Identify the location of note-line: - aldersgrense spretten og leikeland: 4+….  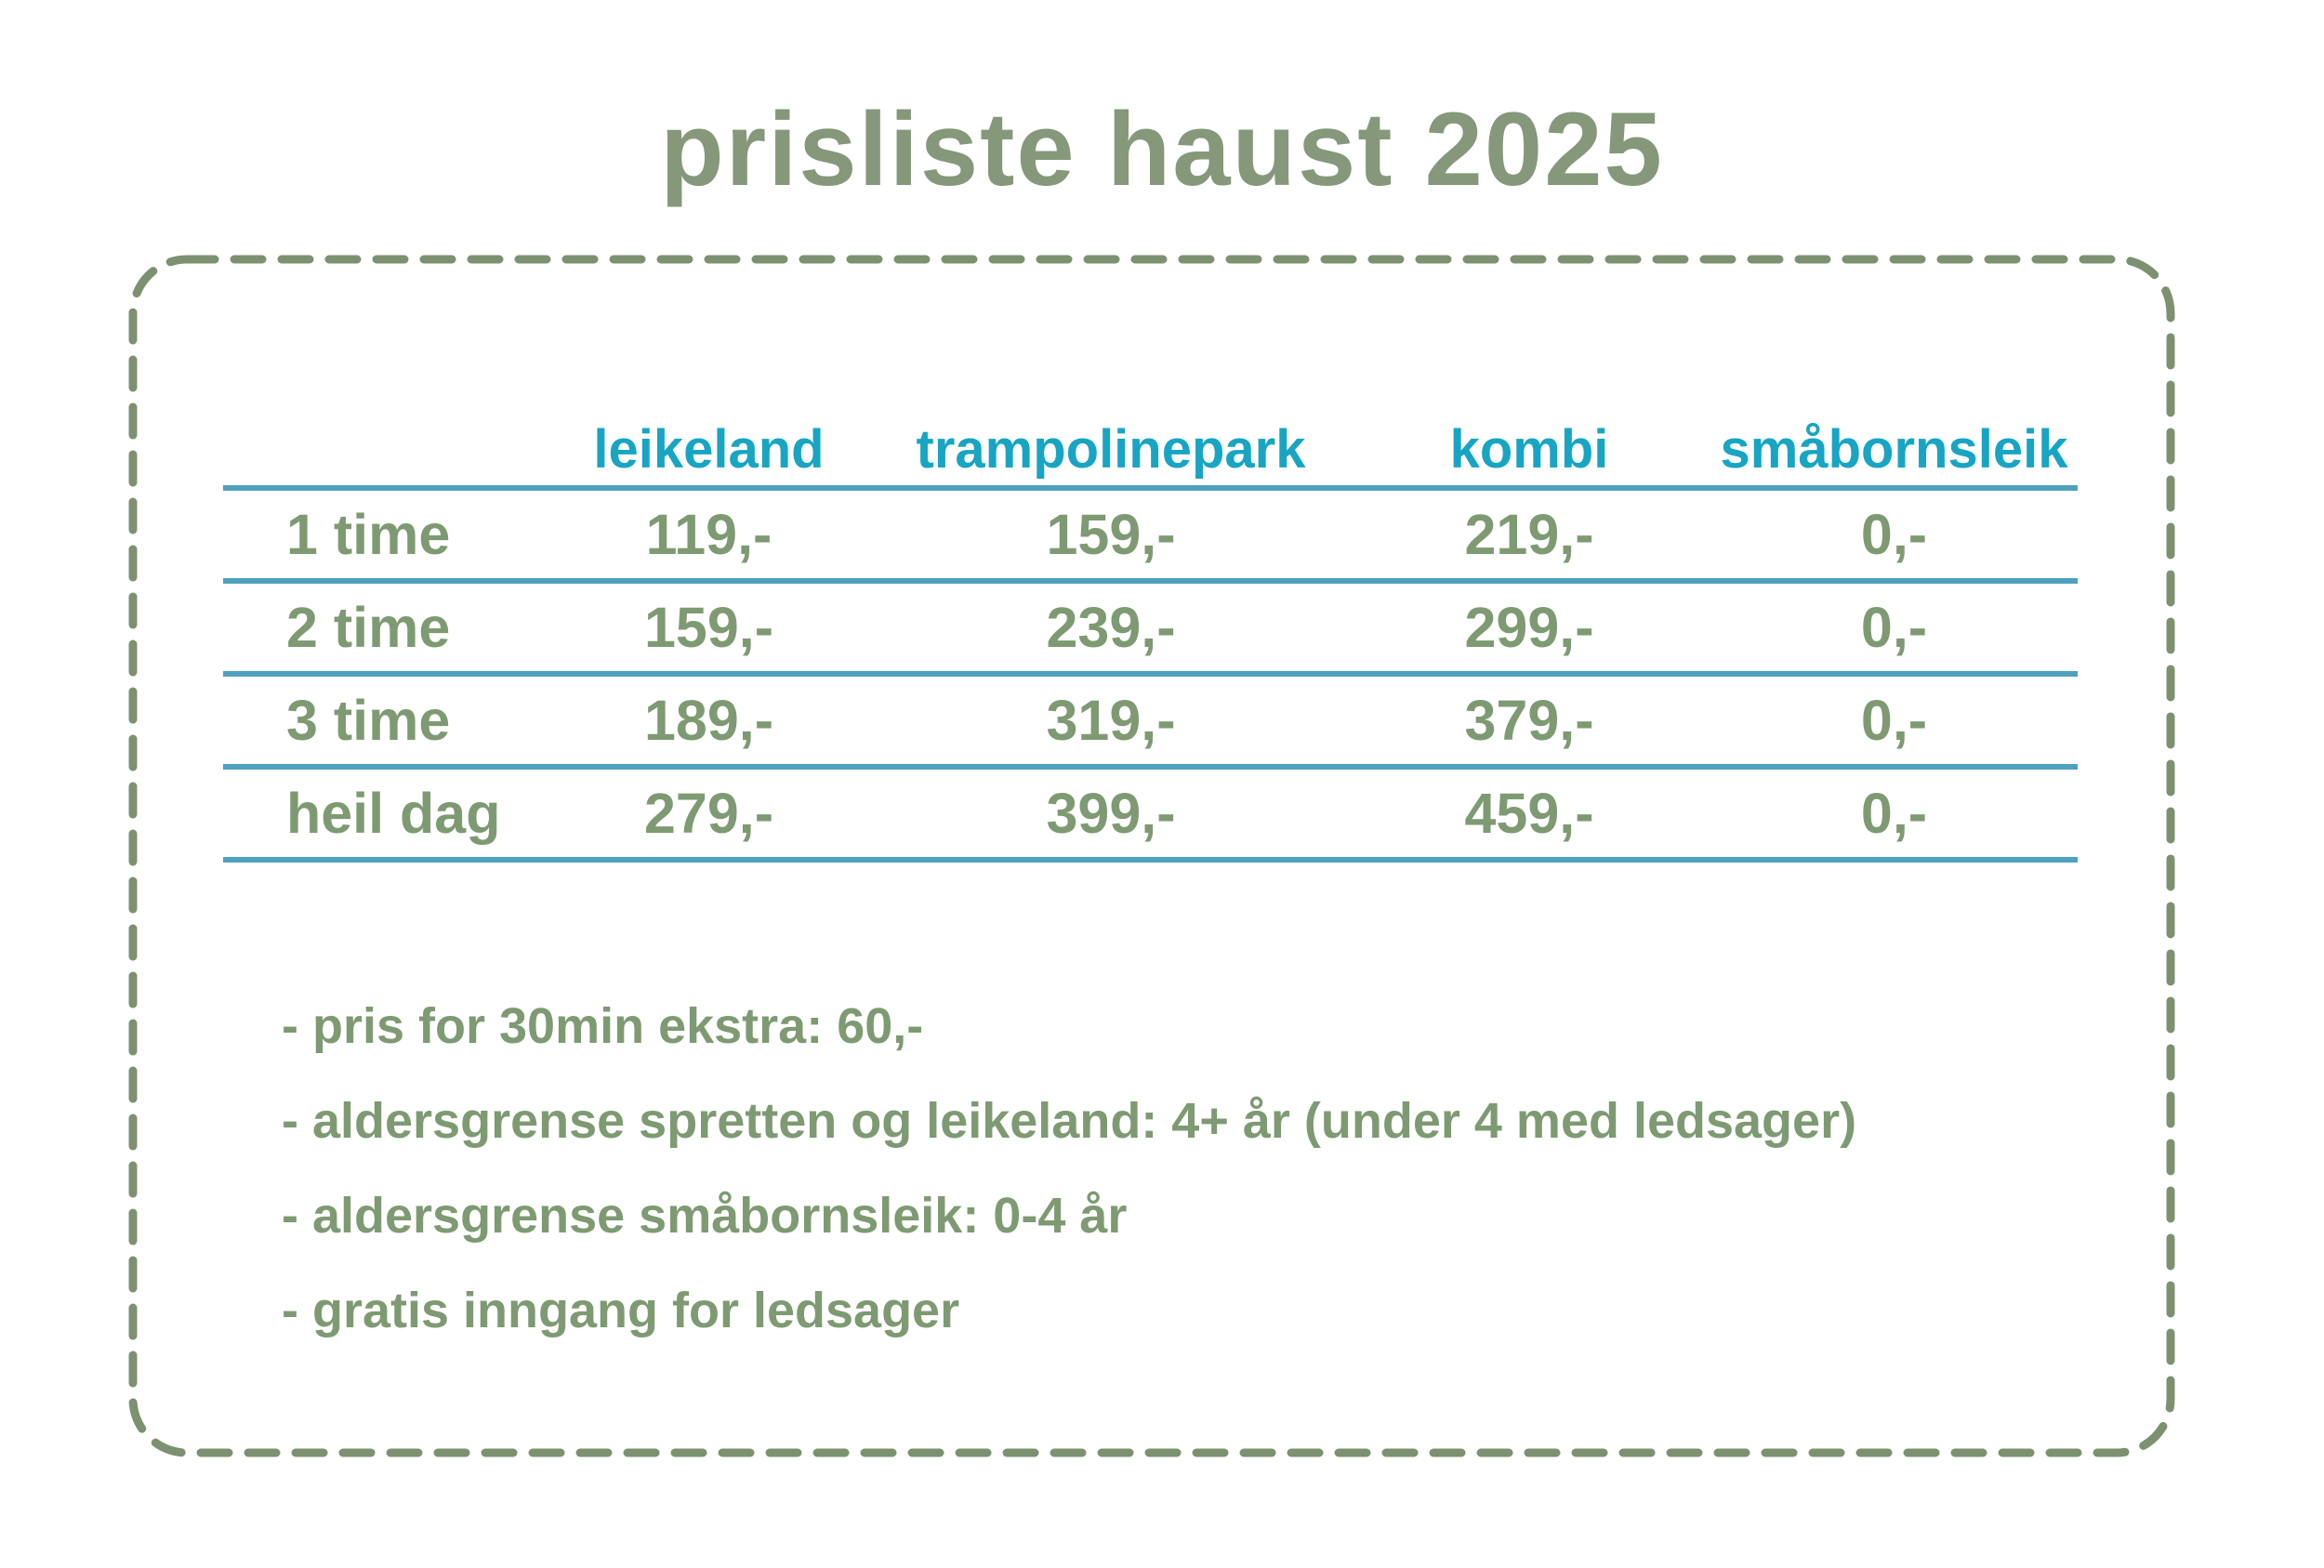
(1069, 1121).